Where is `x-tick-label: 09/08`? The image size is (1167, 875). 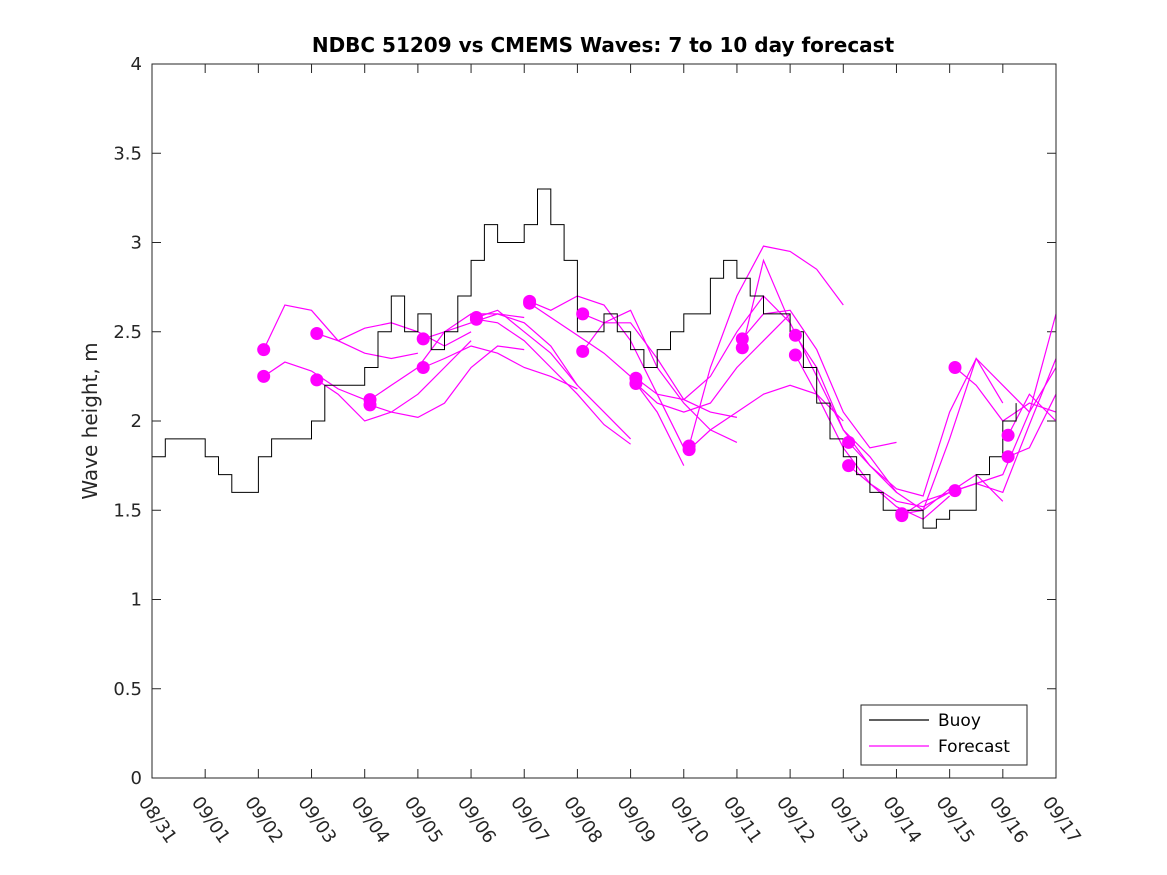
x-tick-label: 09/08 is located at coordinates (582, 820).